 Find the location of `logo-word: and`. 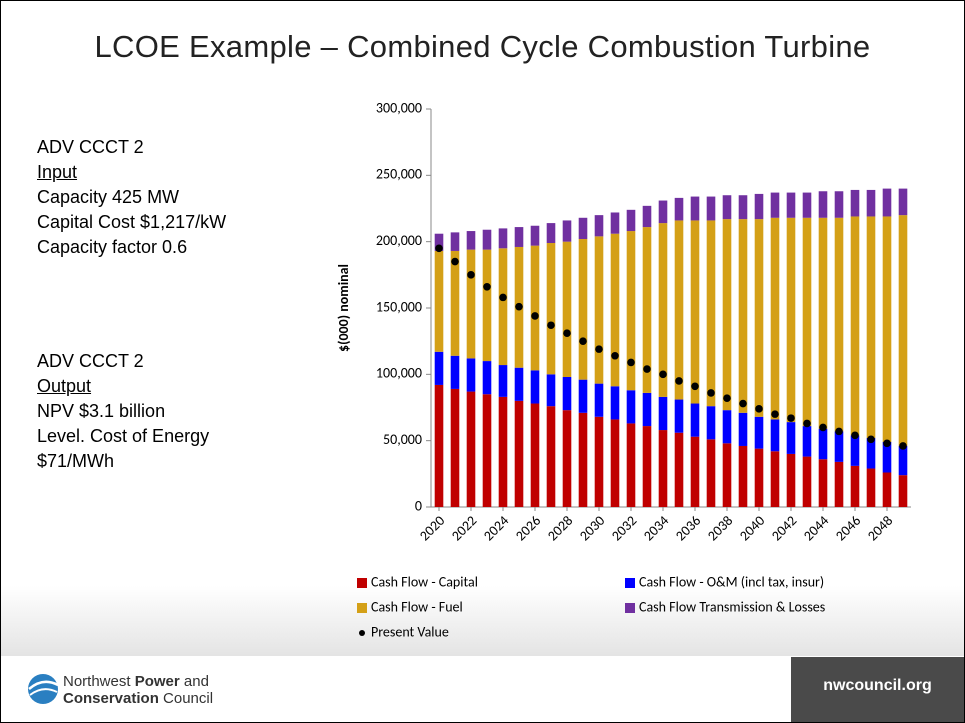

logo-word: and is located at coordinates (196, 681).